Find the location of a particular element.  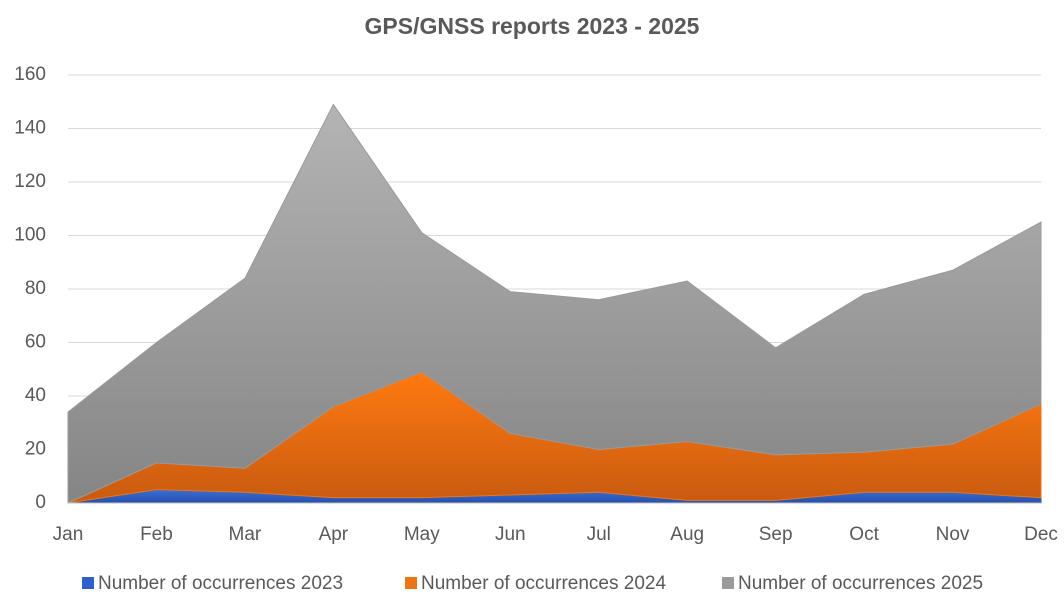

x-tick-label: Sep is located at coordinates (776, 534).